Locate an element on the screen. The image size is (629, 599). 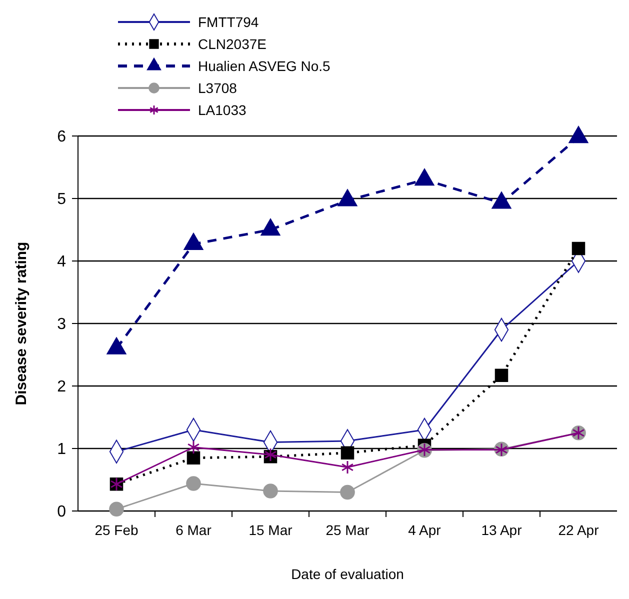
legend-label: FMTT794 is located at coordinates (228, 22).